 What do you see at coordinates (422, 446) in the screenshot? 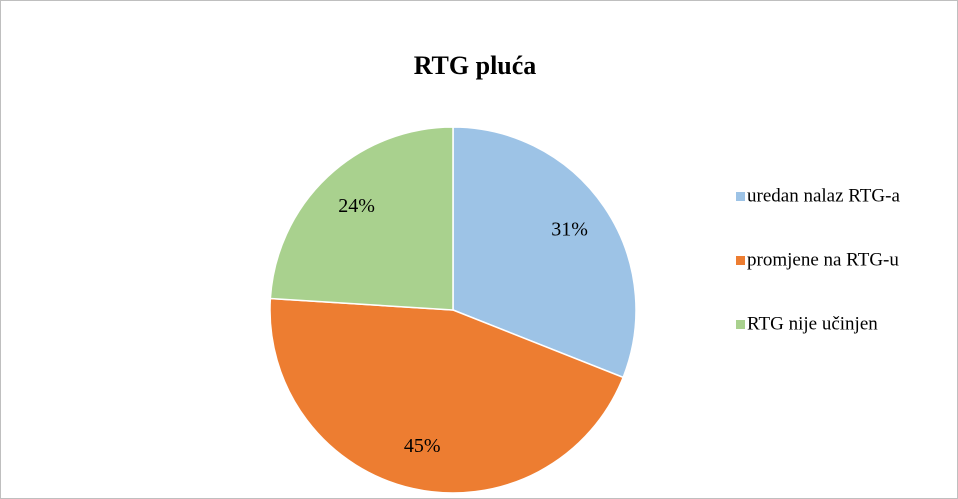
I see `data-label: 45%` at bounding box center [422, 446].